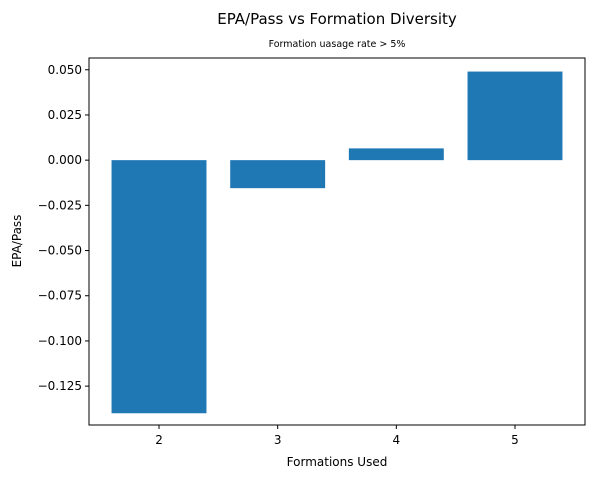 The width and height of the screenshot is (596, 478). What do you see at coordinates (60, 341) in the screenshot?
I see `y-tick-label: −0.100` at bounding box center [60, 341].